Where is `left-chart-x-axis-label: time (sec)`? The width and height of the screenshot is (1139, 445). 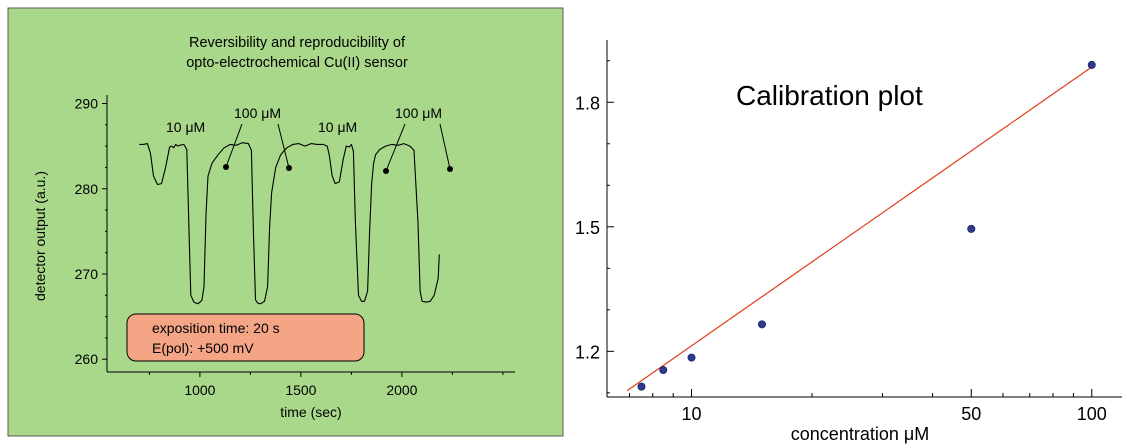 left-chart-x-axis-label: time (sec) is located at coordinates (310, 412).